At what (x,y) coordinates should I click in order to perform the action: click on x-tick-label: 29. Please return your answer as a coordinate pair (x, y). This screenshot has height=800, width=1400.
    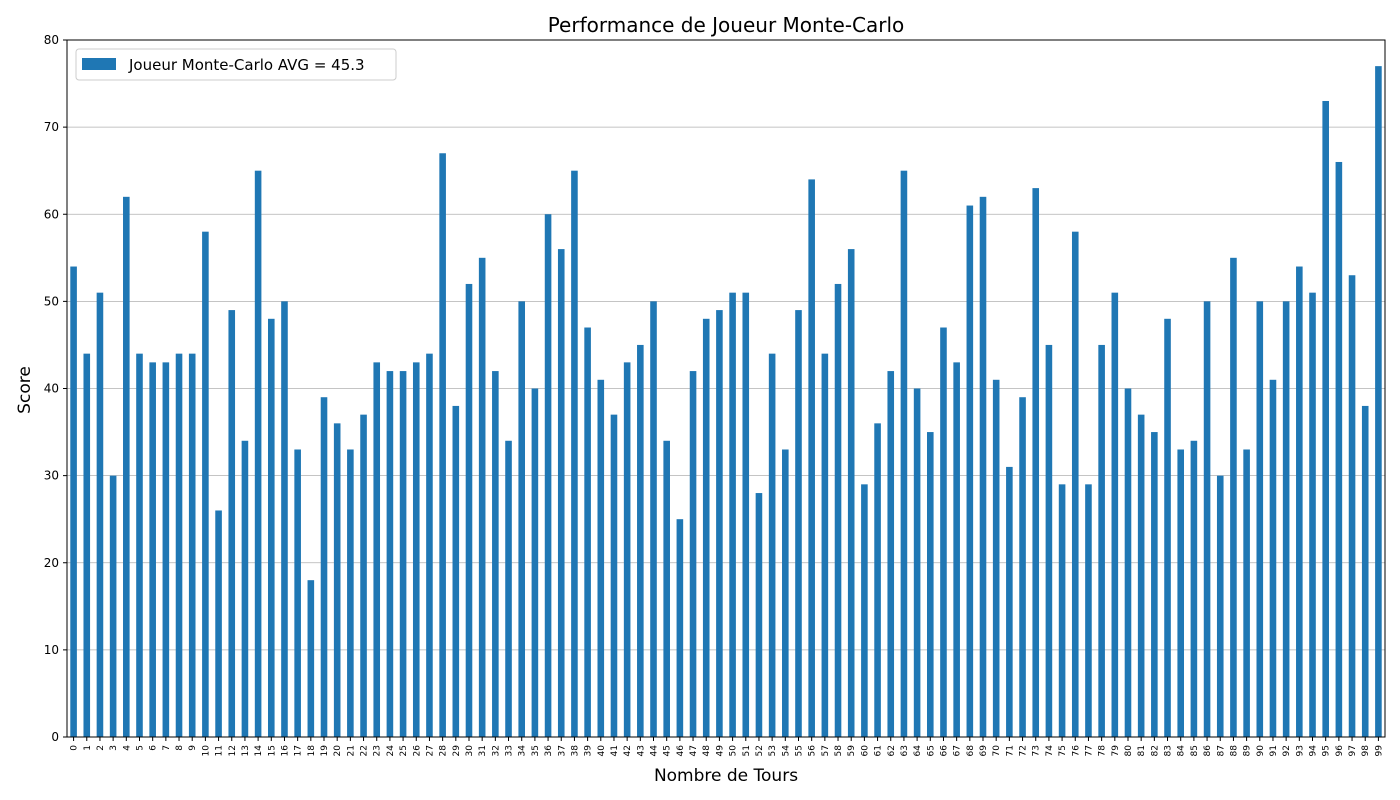
    Looking at the image, I should click on (457, 751).